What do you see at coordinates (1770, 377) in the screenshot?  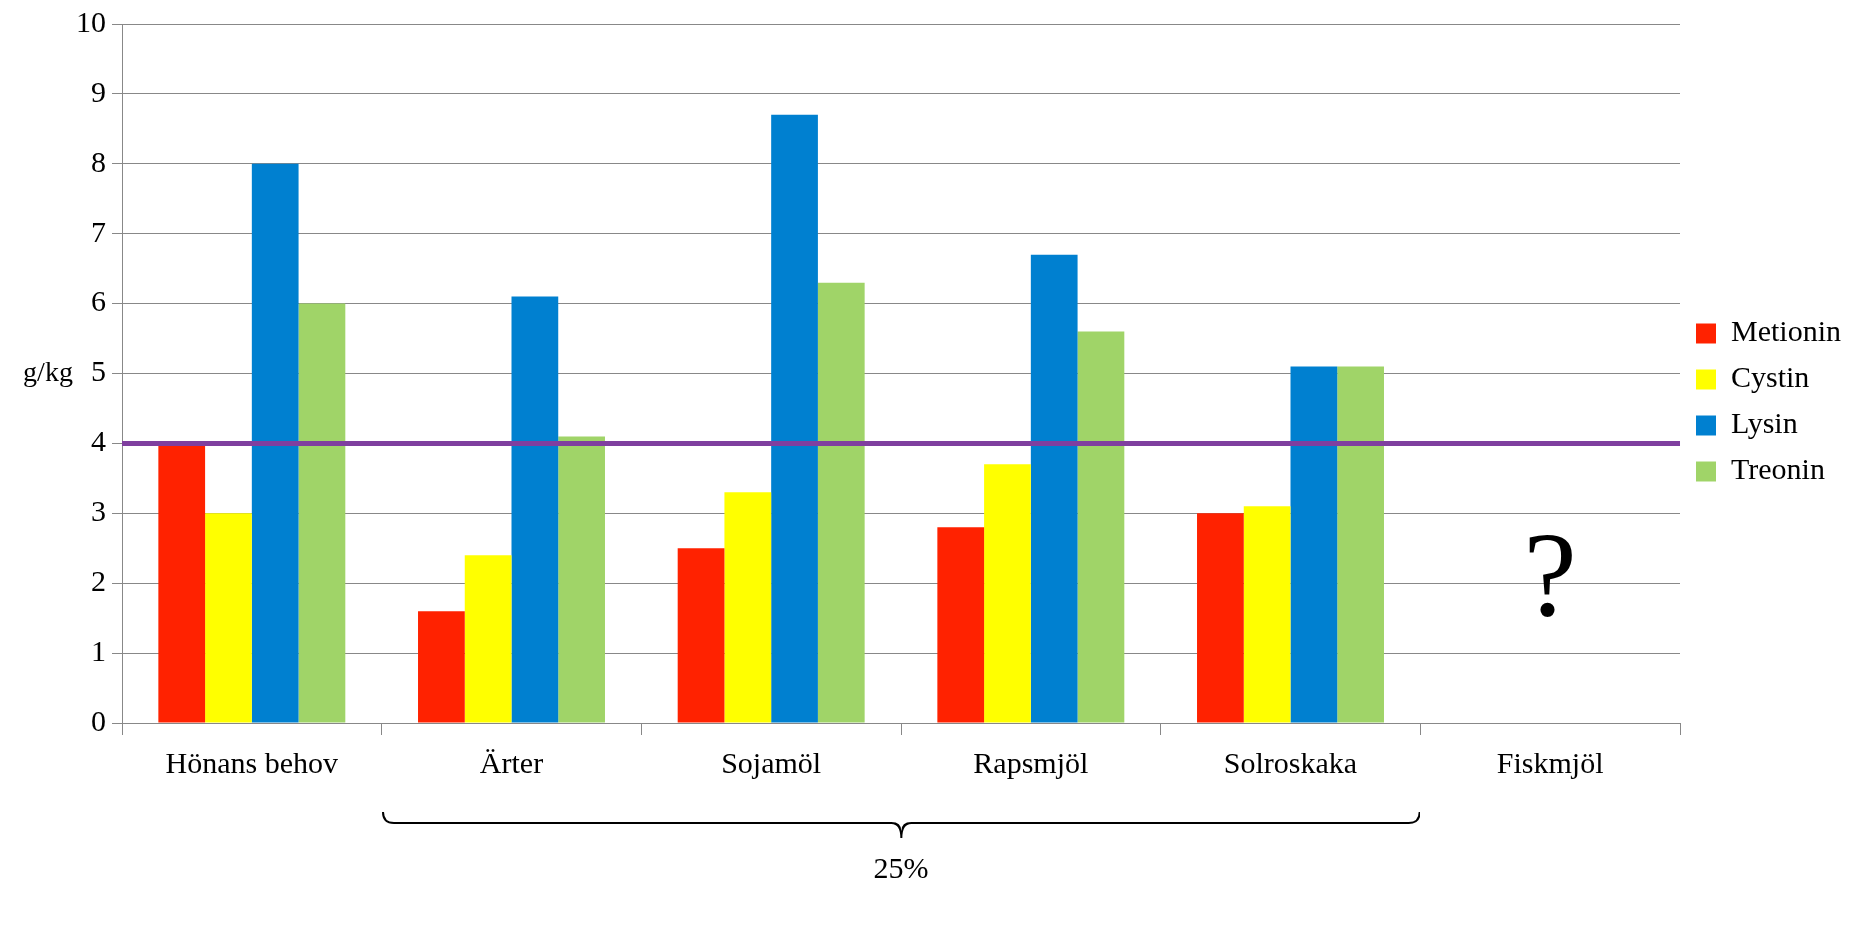 I see `legend-label: Cystin` at bounding box center [1770, 377].